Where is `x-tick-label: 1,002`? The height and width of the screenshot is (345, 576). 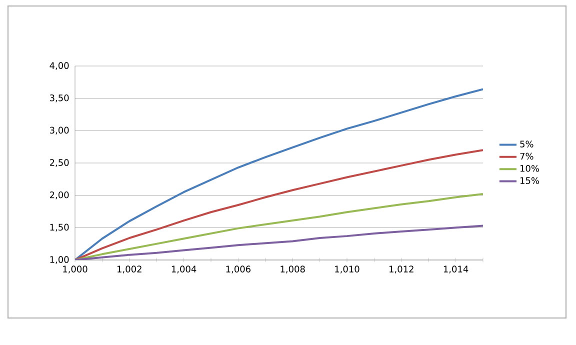 x-tick-label: 1,002 is located at coordinates (130, 270).